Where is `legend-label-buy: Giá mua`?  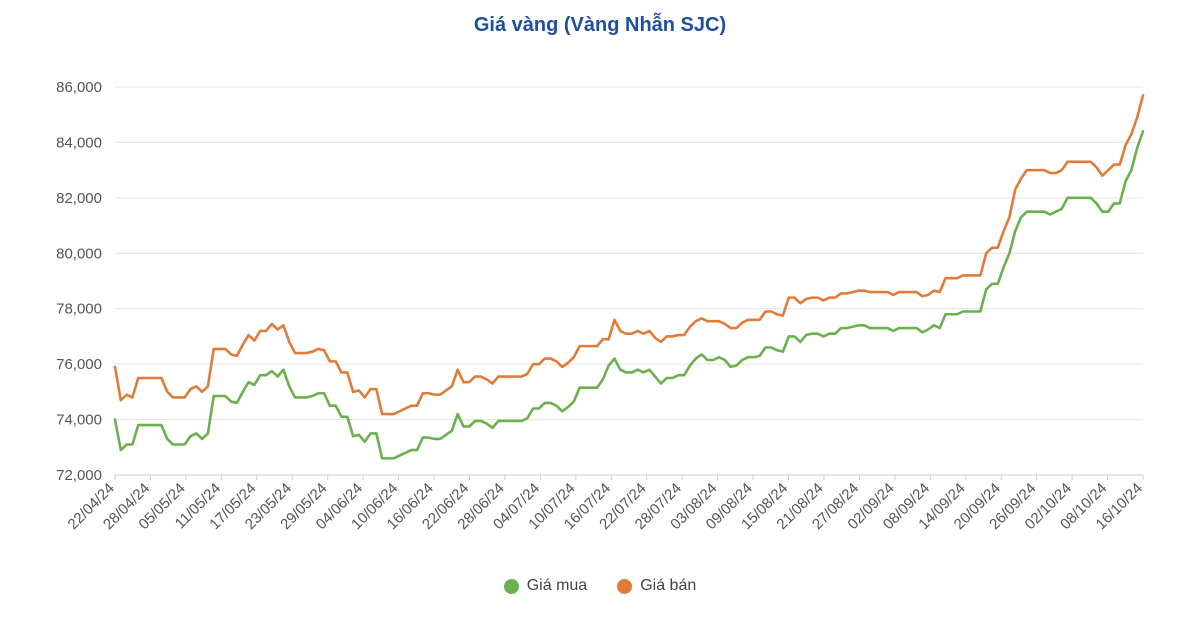 legend-label-buy: Giá mua is located at coordinates (557, 585).